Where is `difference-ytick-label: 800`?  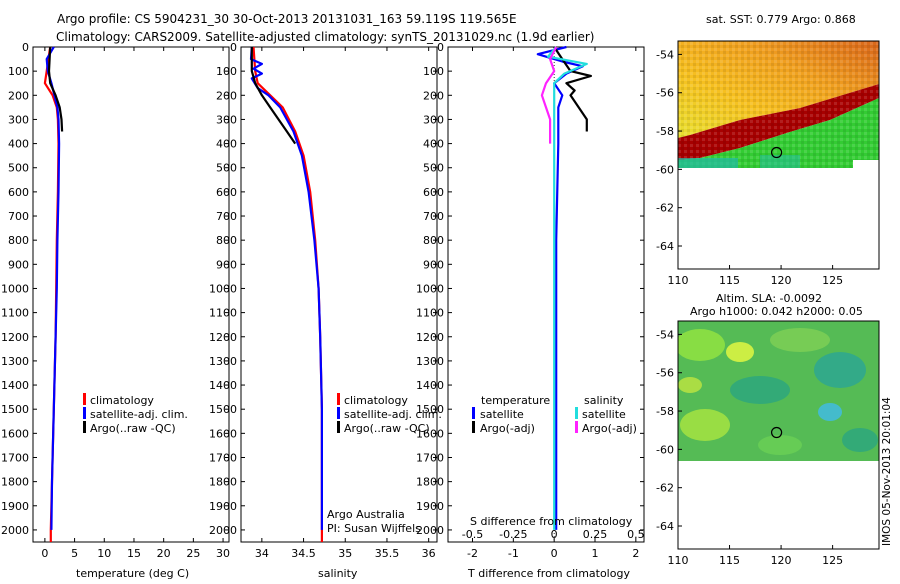 difference-ytick-label: 800 is located at coordinates (433, 240).